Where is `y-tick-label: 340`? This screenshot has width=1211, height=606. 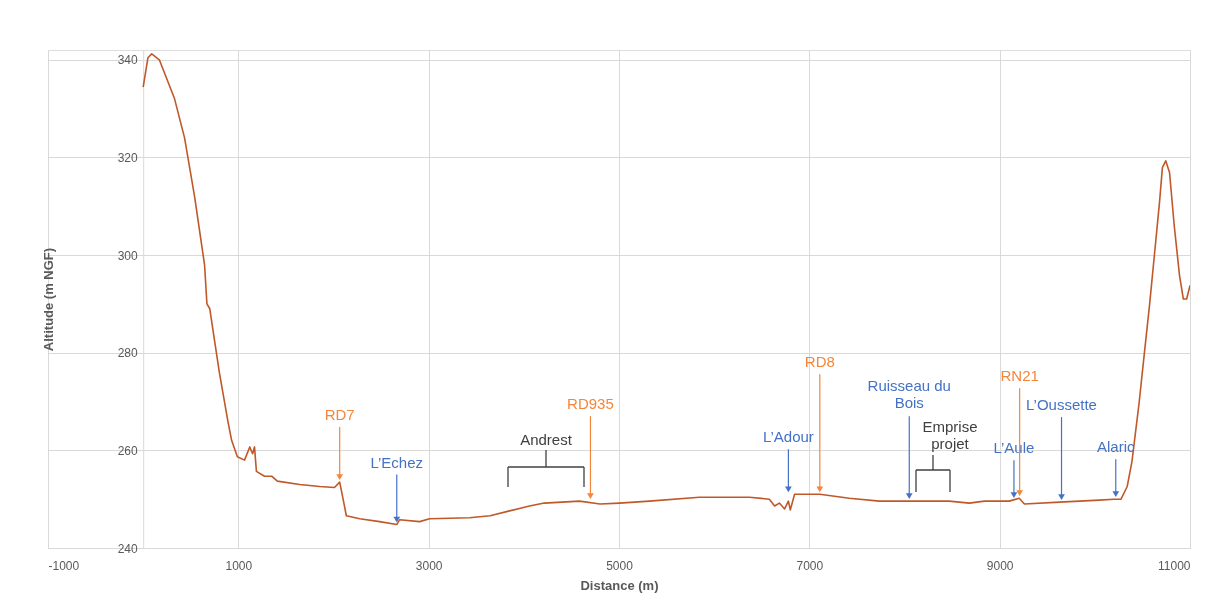
y-tick-label: 340 is located at coordinates (127, 60).